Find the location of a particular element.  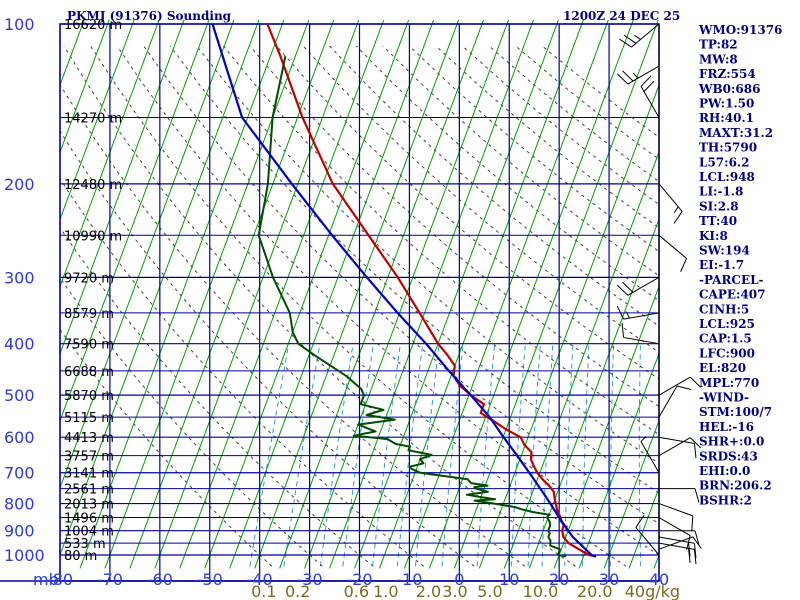

mixing-ratio-label: 3.0 is located at coordinates (454, 591).